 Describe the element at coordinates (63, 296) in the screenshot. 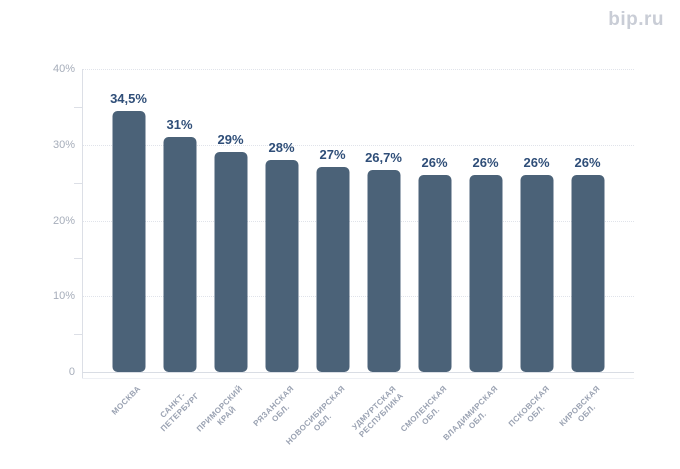

I see `y-tick-label-10: 10%` at that location.